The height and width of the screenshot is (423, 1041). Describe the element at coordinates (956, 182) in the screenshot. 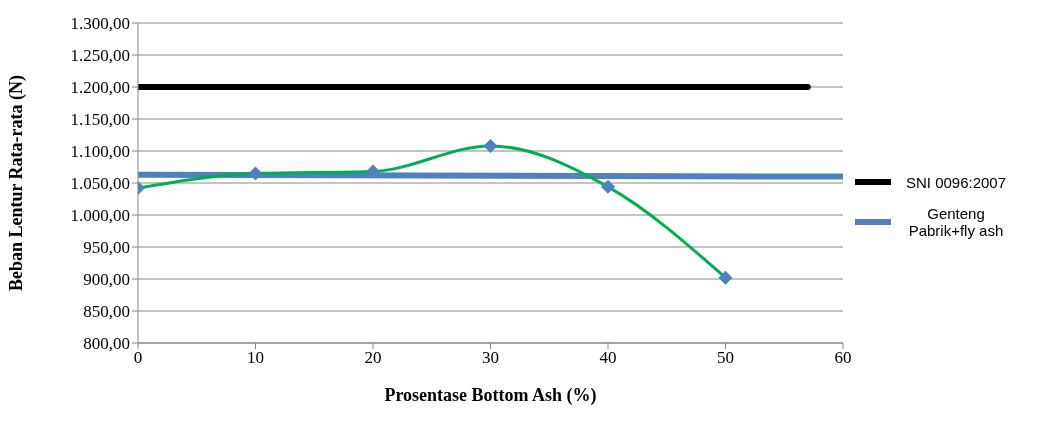

I see `legend-label: SNI 0096:2007` at that location.